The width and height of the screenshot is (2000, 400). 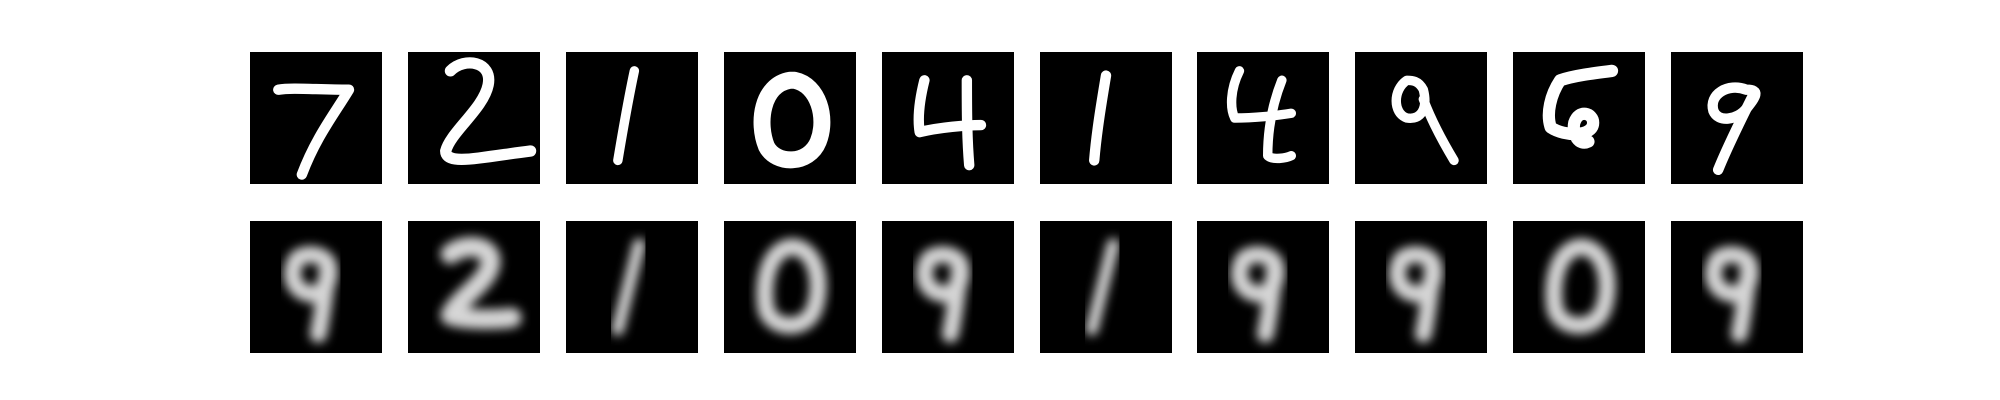 I want to click on original-digit-0-tile, so click(x=790, y=118).